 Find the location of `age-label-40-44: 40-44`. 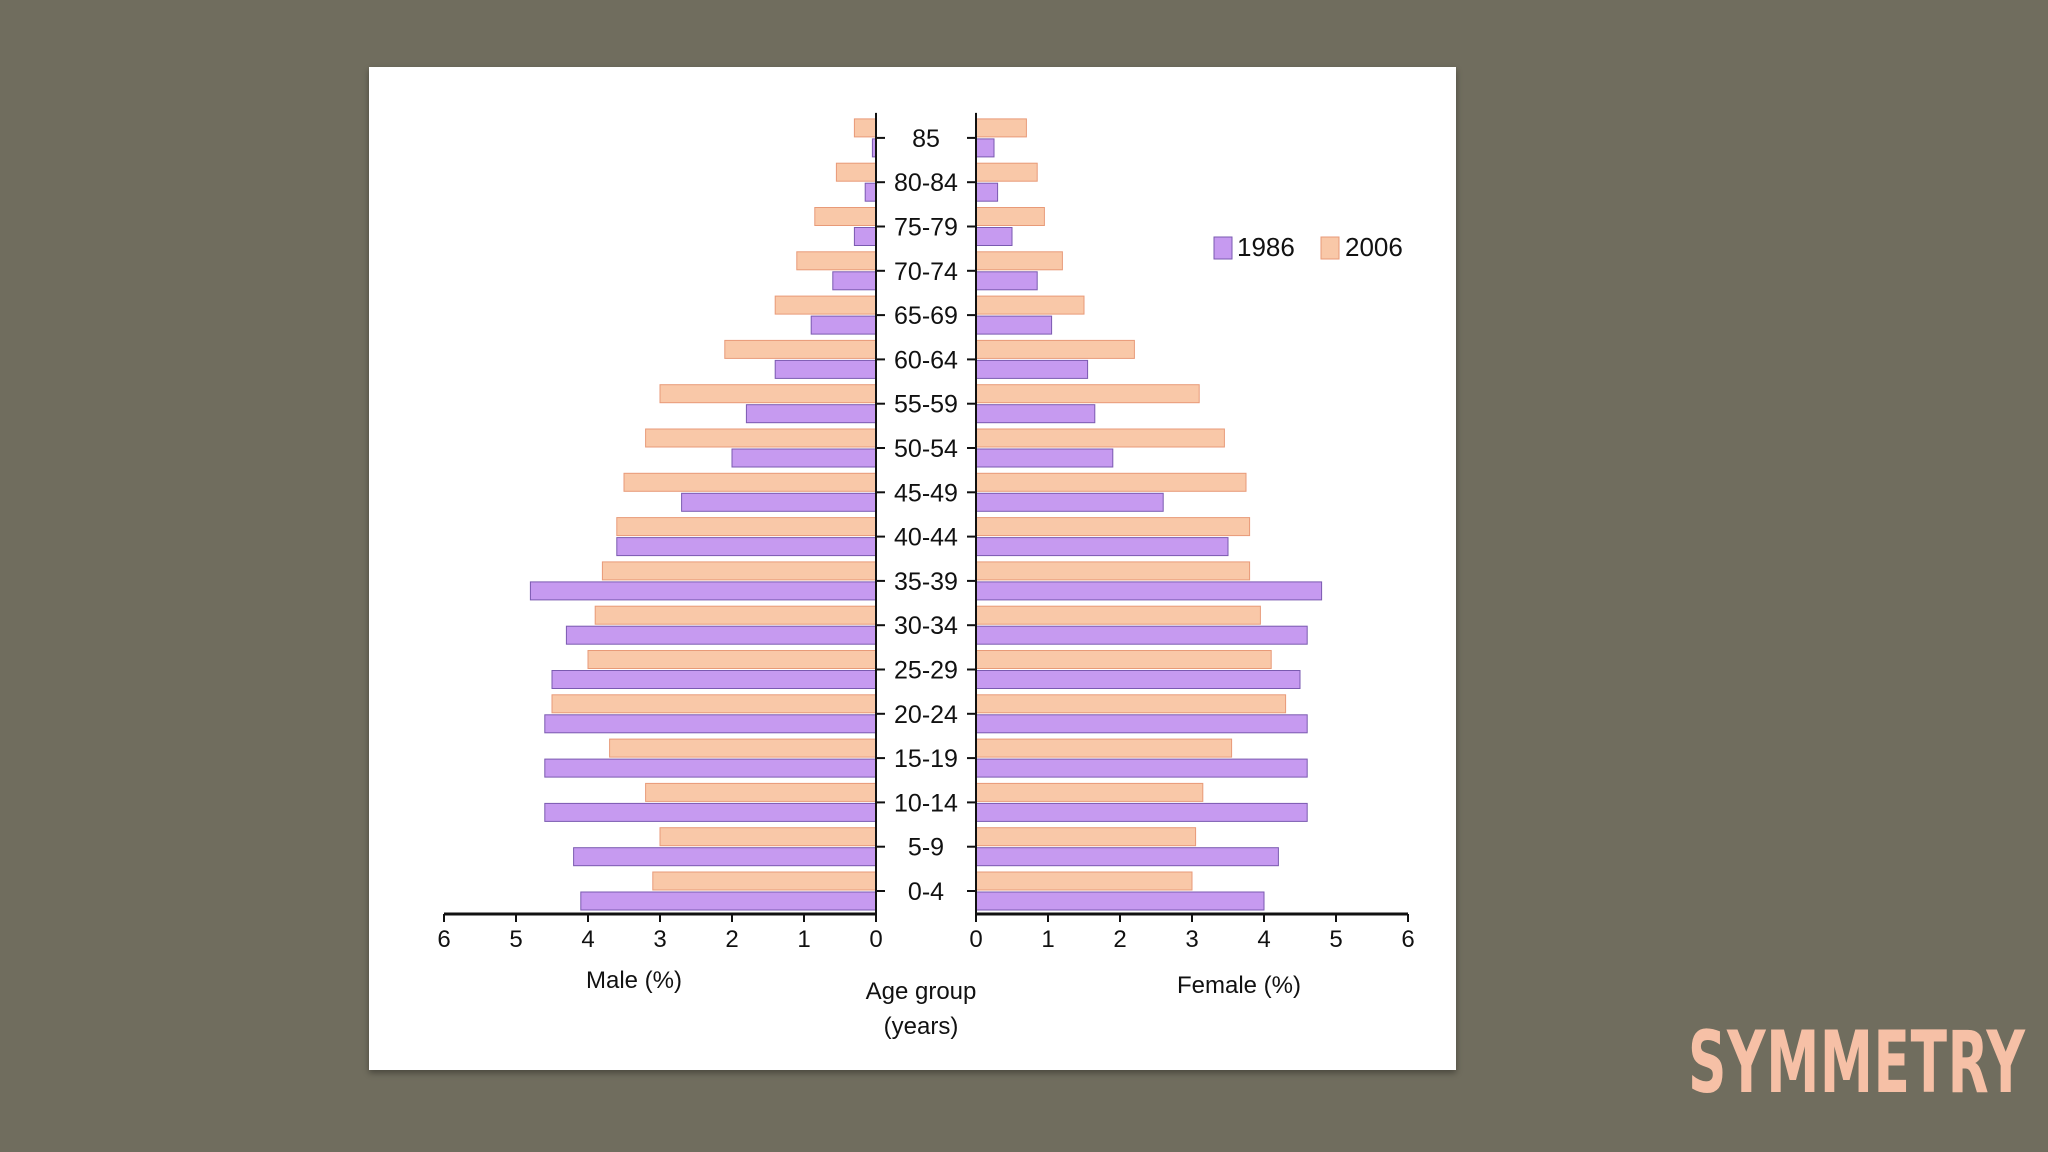

age-label-40-44: 40-44 is located at coordinates (926, 538).